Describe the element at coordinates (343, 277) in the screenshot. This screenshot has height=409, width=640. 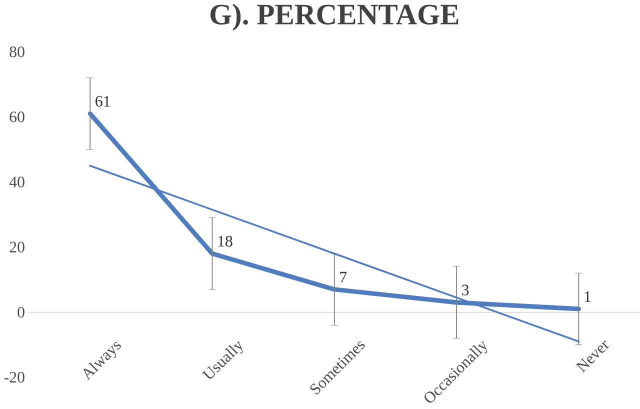
I see `data-label: 7` at that location.